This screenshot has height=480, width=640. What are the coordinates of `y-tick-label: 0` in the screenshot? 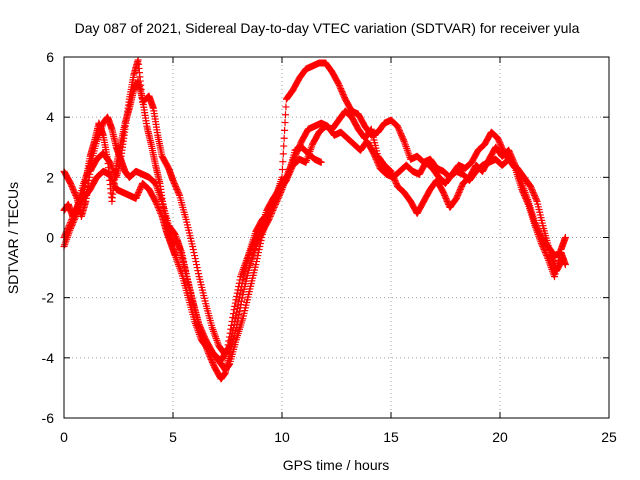 It's located at (50, 238).